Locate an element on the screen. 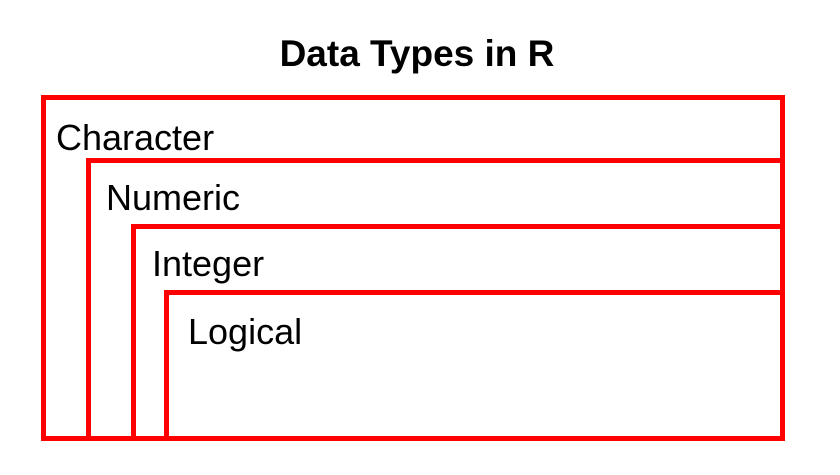 Image resolution: width=840 pixels, height=475 pixels. logical-type-label: Logical is located at coordinates (245, 331).